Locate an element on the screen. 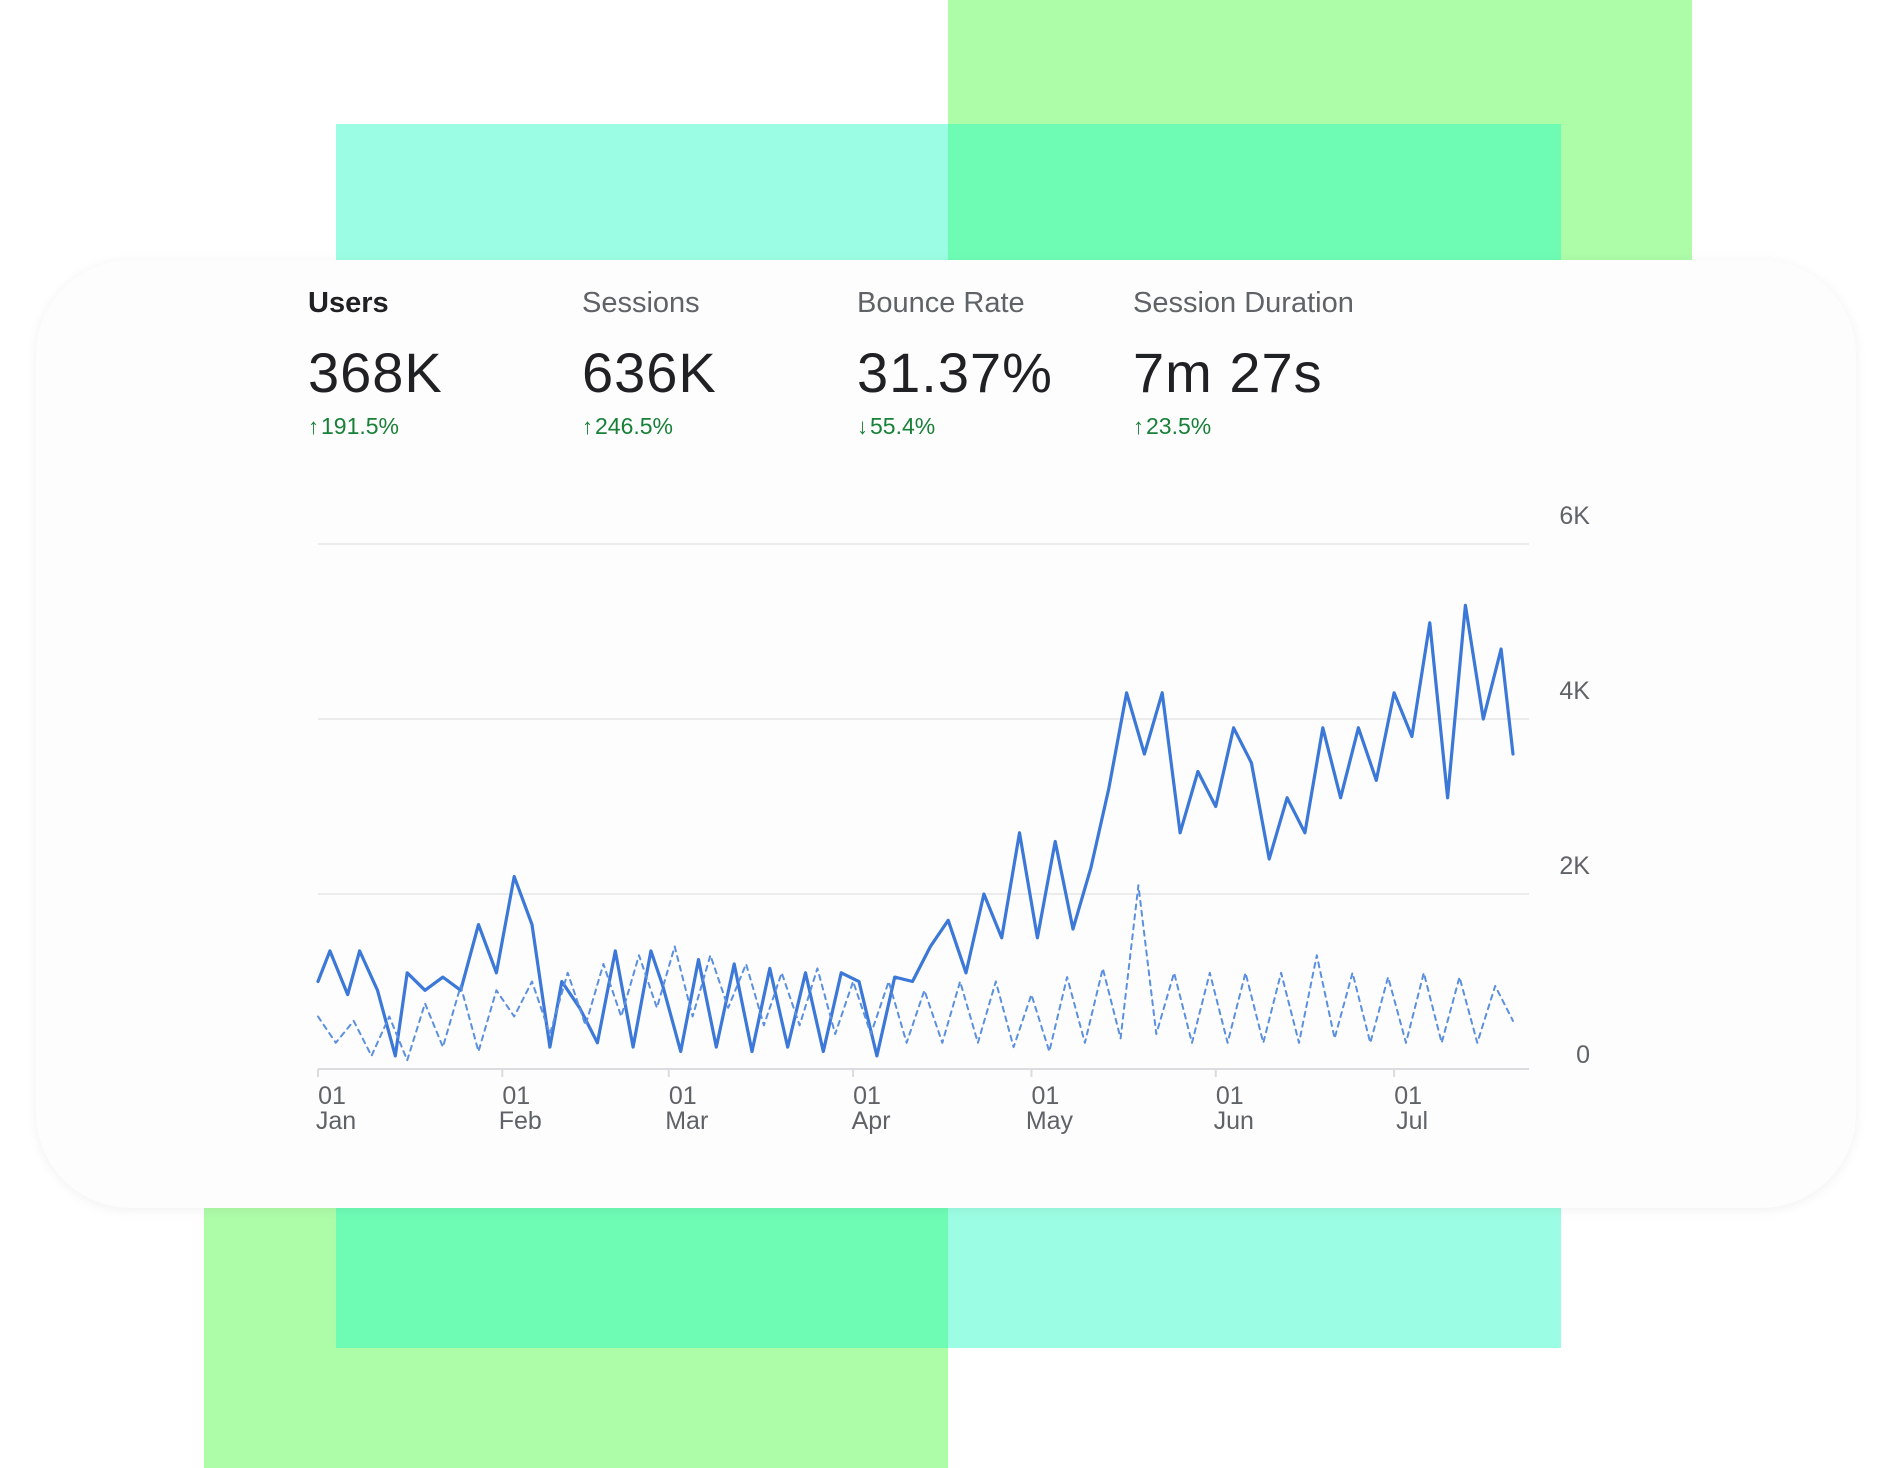 The image size is (1892, 1468). x-tick-label-month: Apr is located at coordinates (871, 1121).